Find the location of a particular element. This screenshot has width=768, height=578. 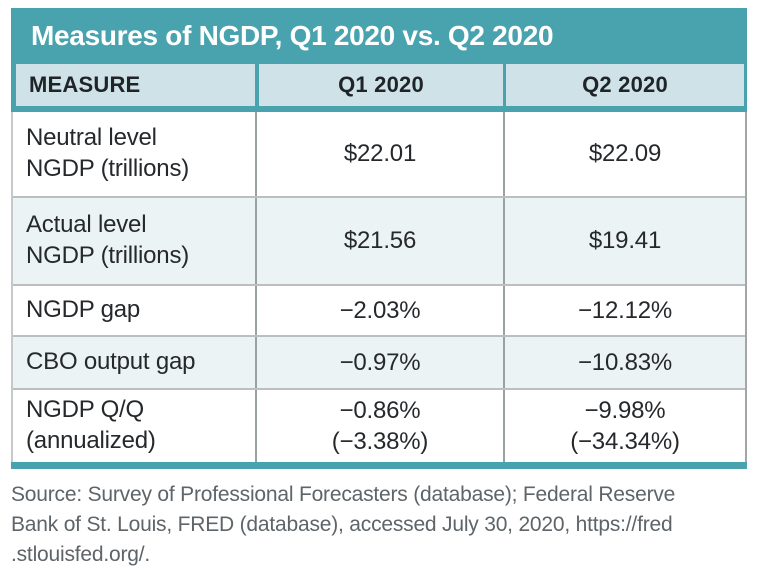

q1-value: −2.03% is located at coordinates (379, 310).